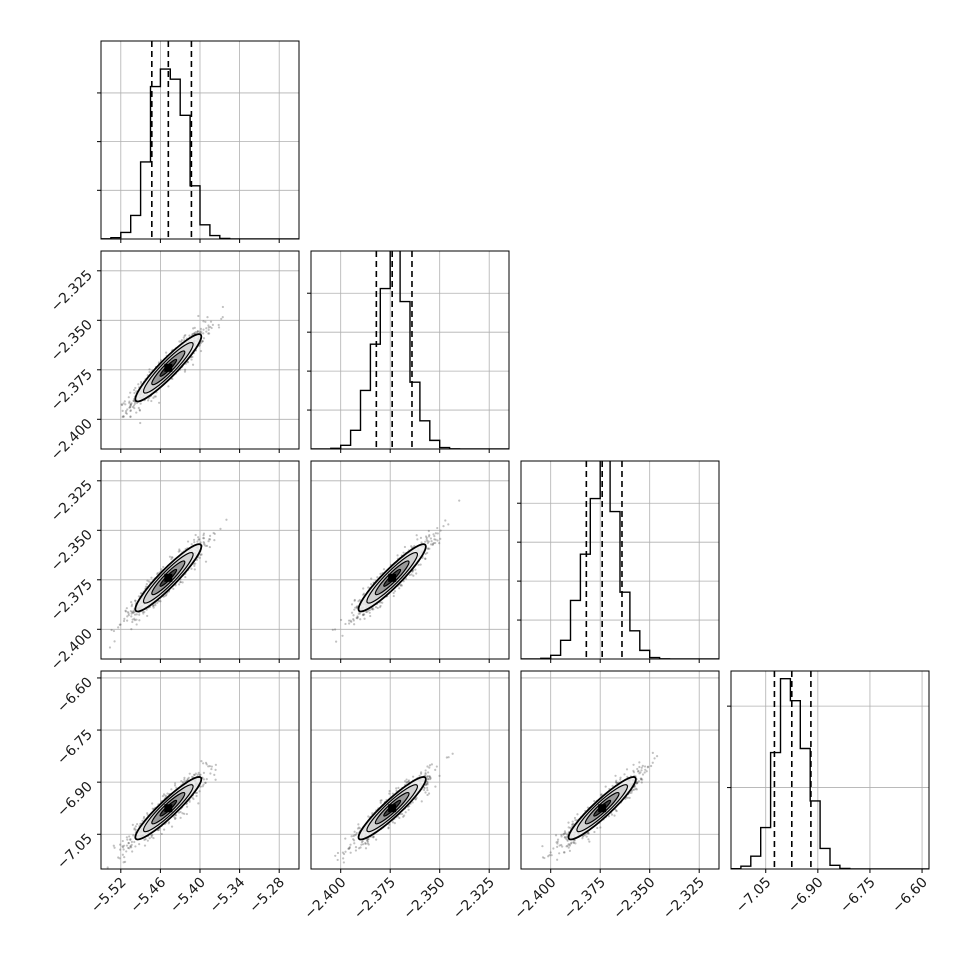 This screenshot has height=970, width=970. I want to click on x-tick-label: −5.34, so click(228, 895).